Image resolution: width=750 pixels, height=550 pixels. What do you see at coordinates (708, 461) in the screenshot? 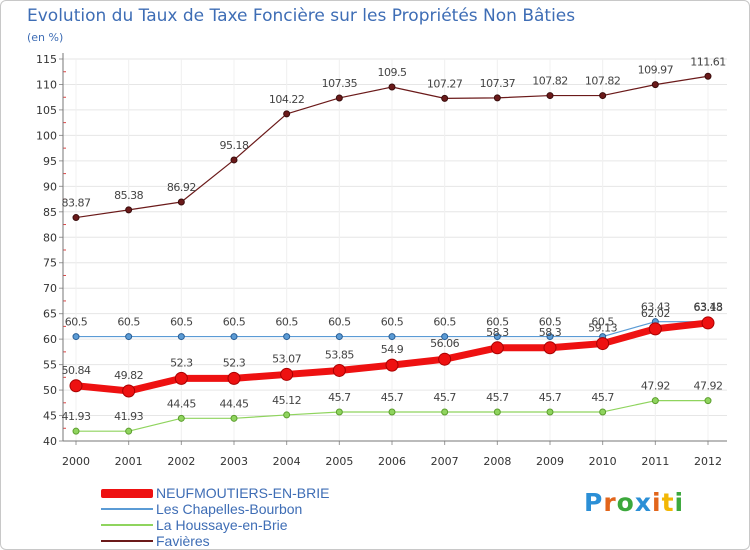
I see `x-tick-label: 2012` at bounding box center [708, 461].